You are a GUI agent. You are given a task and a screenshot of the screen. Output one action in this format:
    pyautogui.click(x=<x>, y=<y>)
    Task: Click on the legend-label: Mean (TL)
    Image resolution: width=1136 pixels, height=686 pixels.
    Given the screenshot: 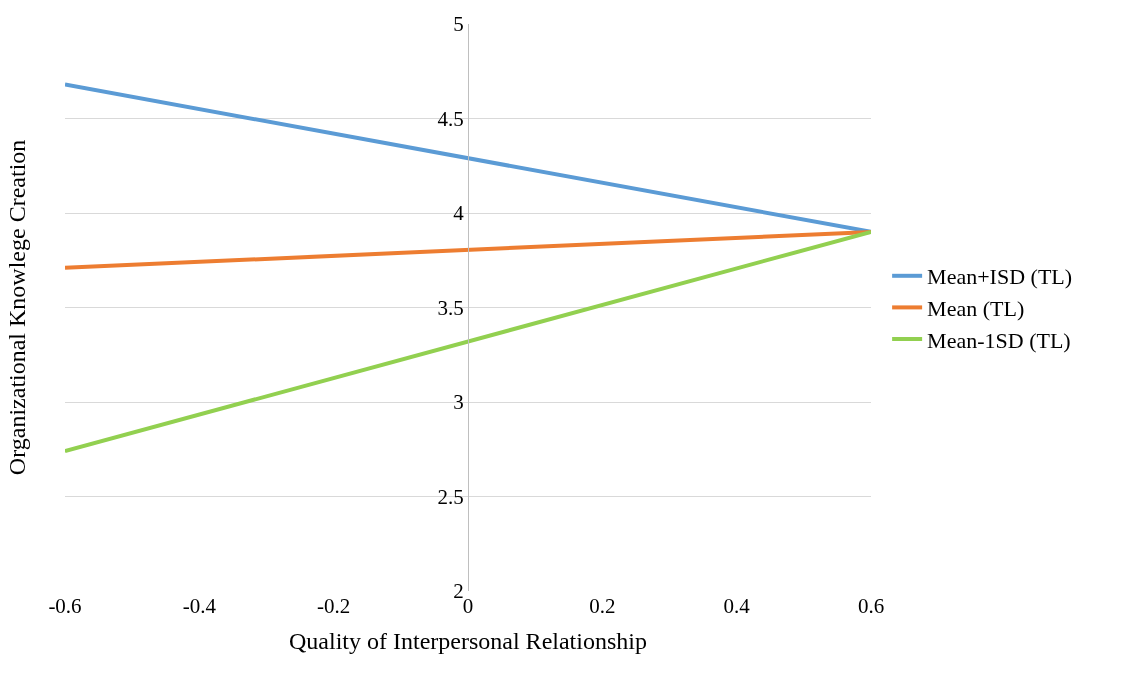 What is the action you would take?
    pyautogui.click(x=976, y=308)
    